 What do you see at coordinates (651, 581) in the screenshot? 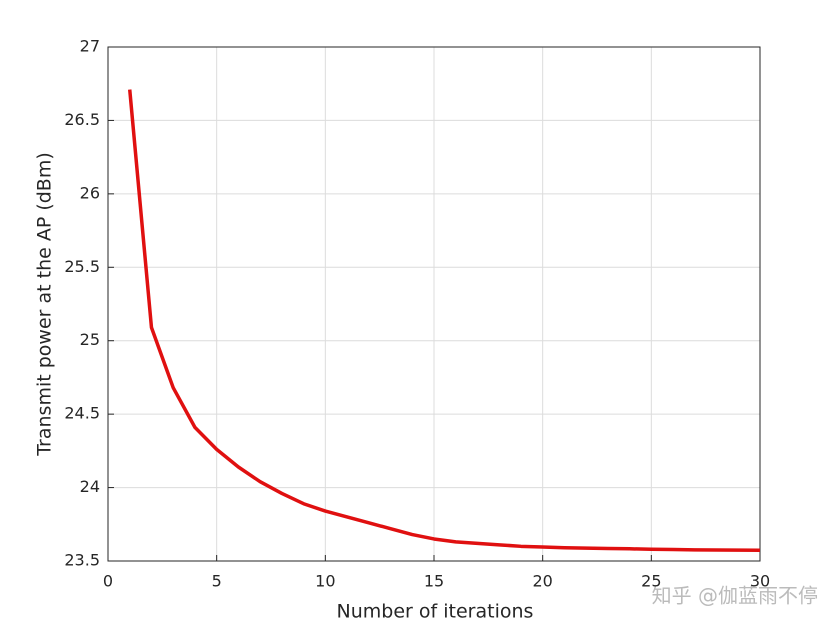
I see `x-tick-label: 25` at bounding box center [651, 581].